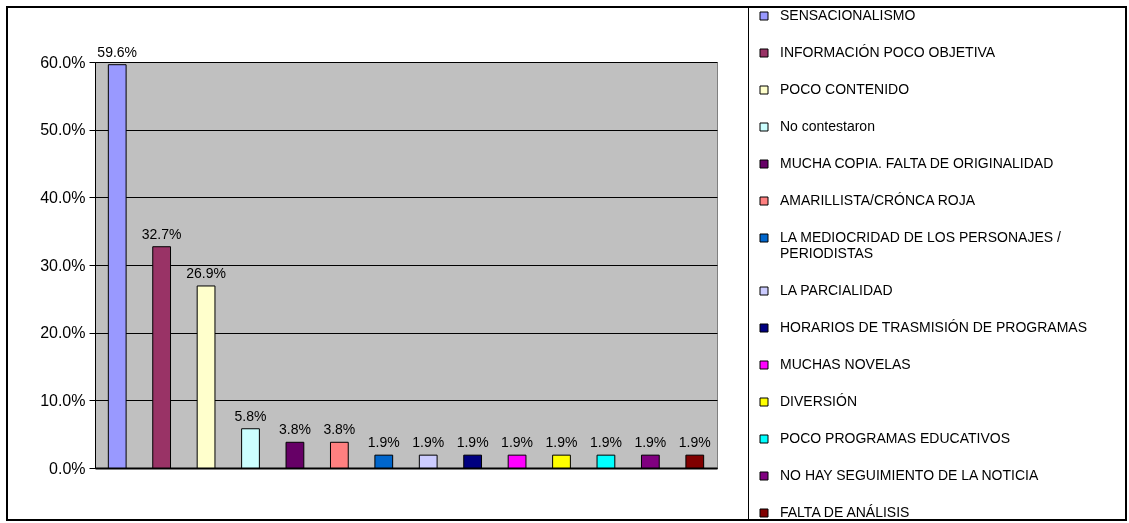 The height and width of the screenshot is (523, 1129). Describe the element at coordinates (895, 438) in the screenshot. I see `legend-label: POCO PROGRAMAS EDUCATIVOS` at that location.